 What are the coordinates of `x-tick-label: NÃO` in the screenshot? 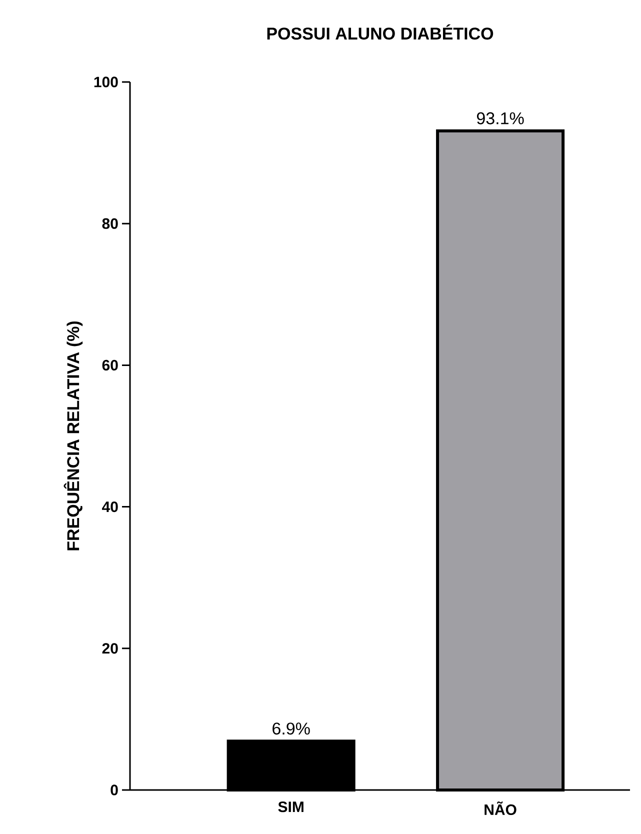 It's located at (500, 809).